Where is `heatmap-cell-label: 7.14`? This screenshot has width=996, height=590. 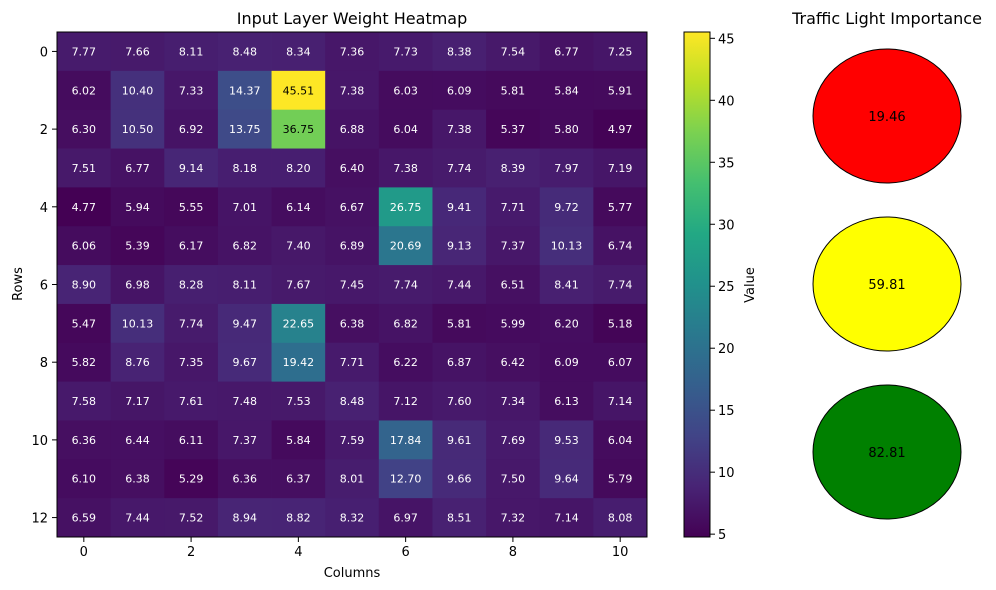 heatmap-cell-label: 7.14 is located at coordinates (566, 518).